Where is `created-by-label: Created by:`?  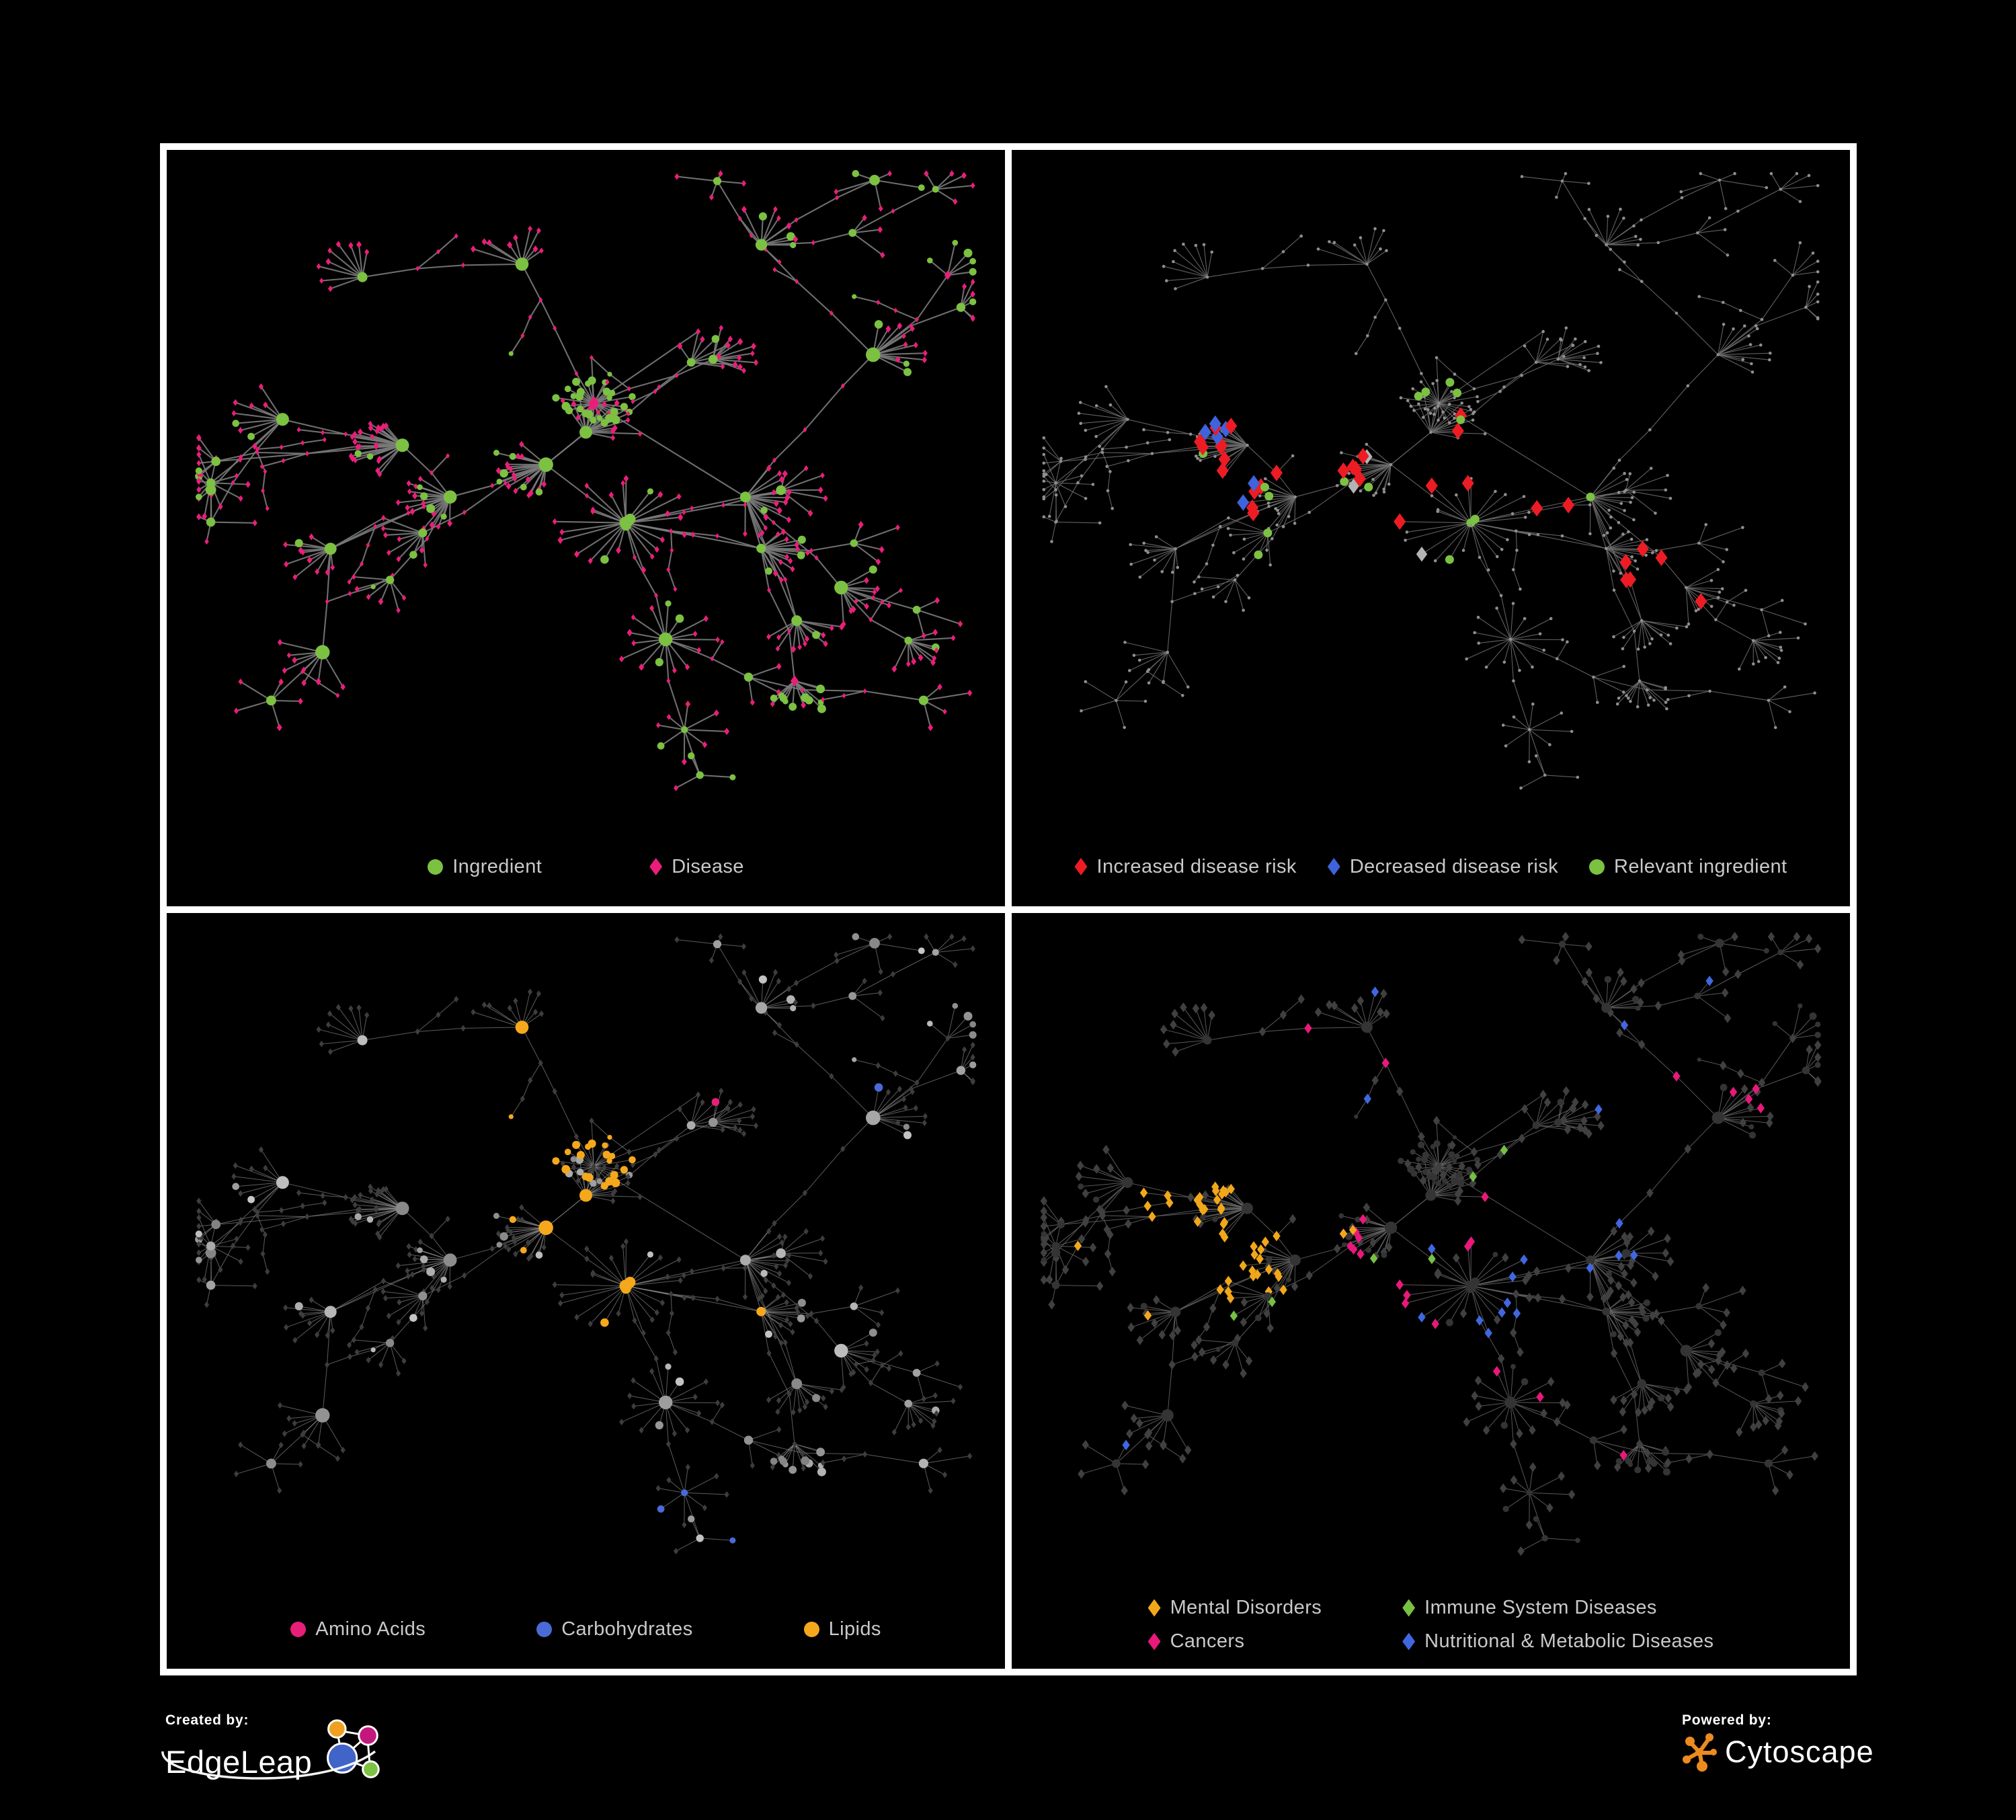 created-by-label: Created by: is located at coordinates (207, 1720).